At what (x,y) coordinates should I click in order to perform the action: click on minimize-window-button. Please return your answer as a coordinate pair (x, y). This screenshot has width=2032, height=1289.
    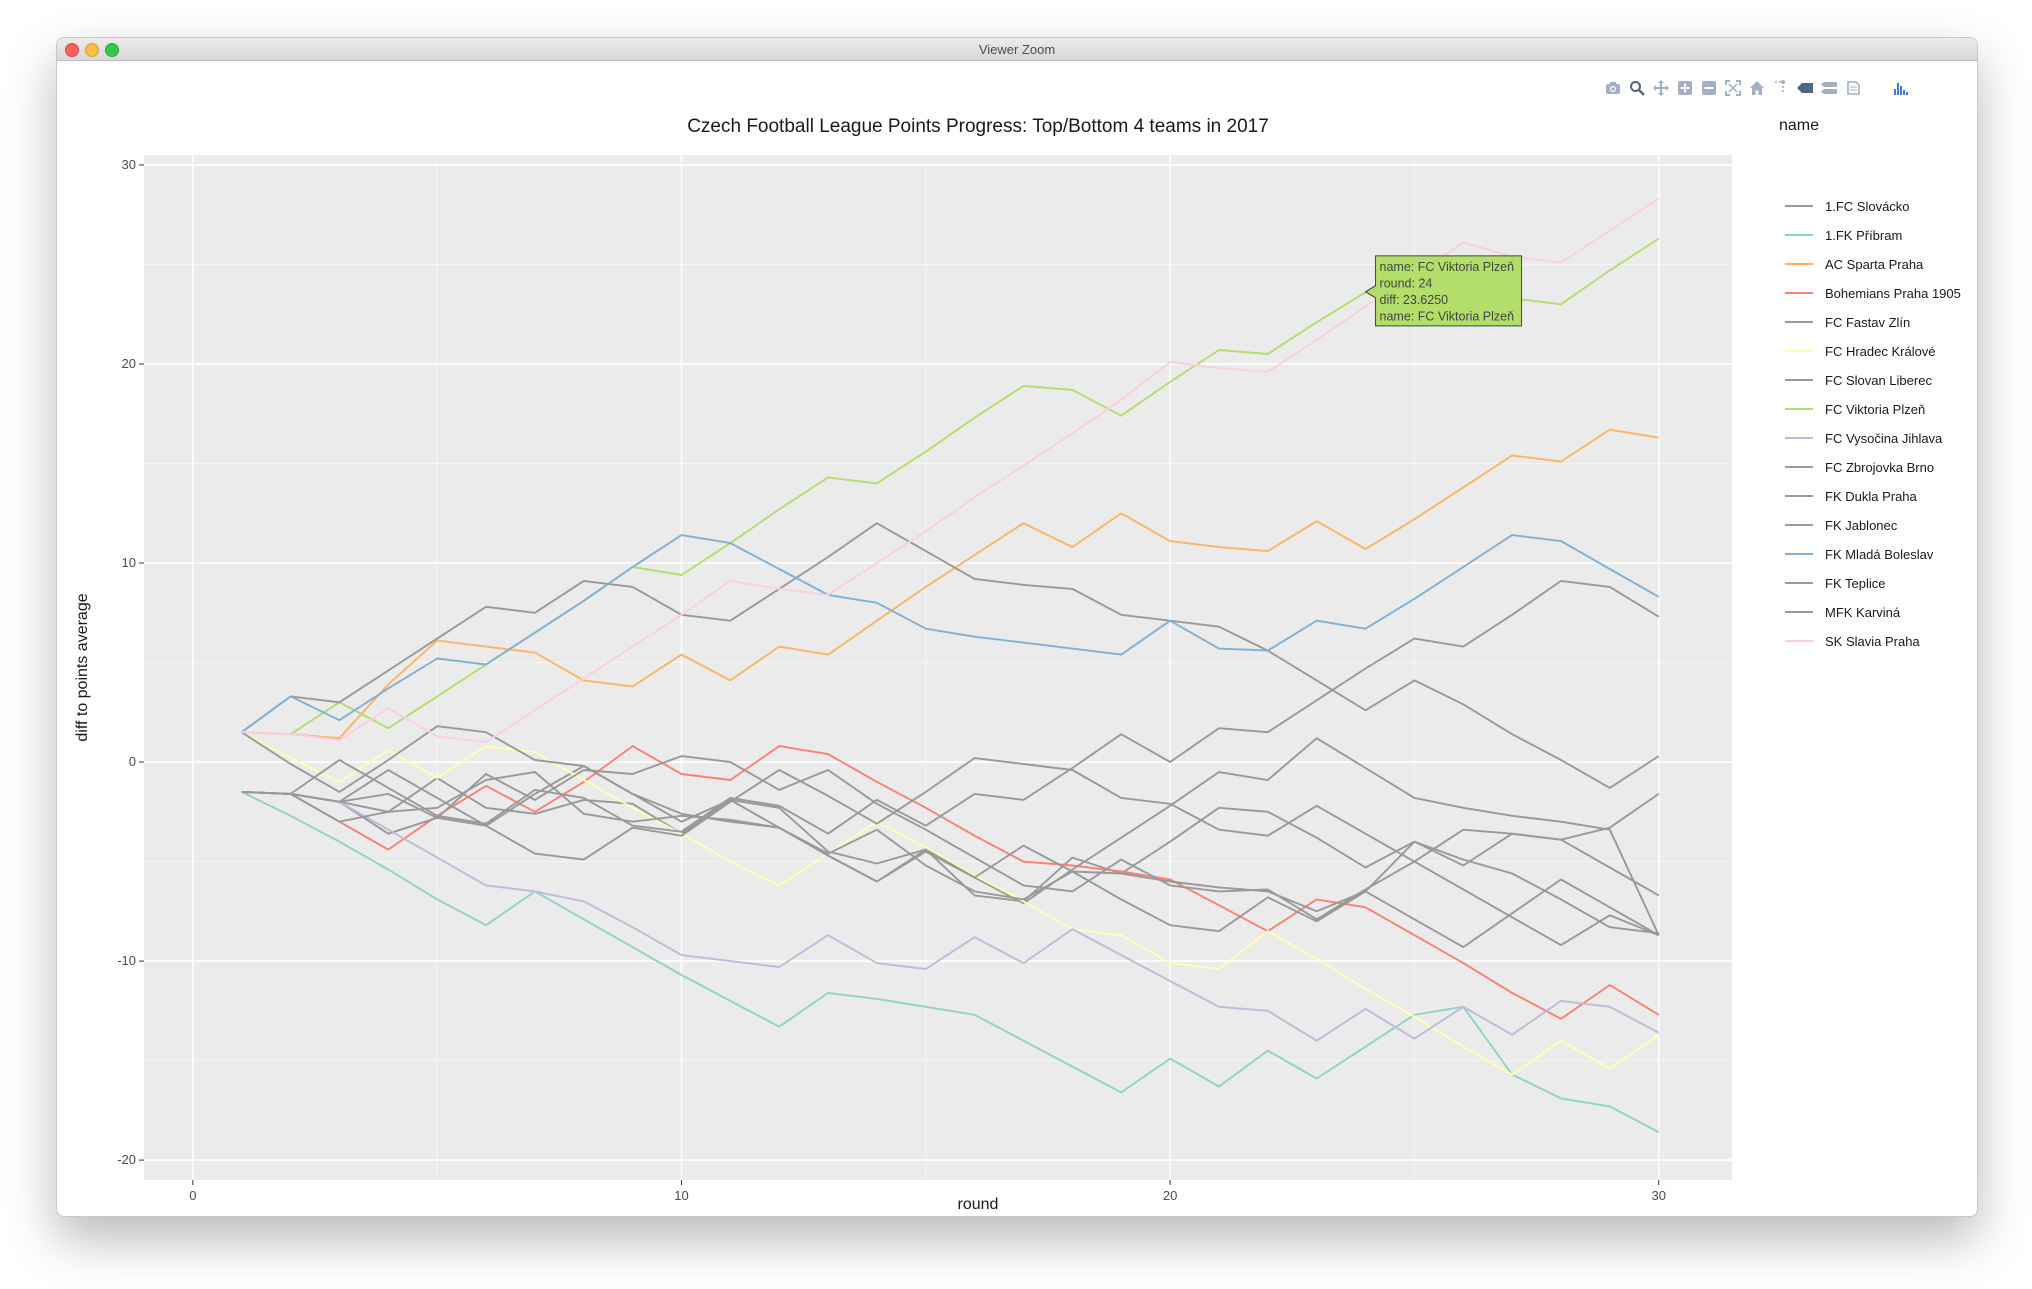
    Looking at the image, I should click on (92, 50).